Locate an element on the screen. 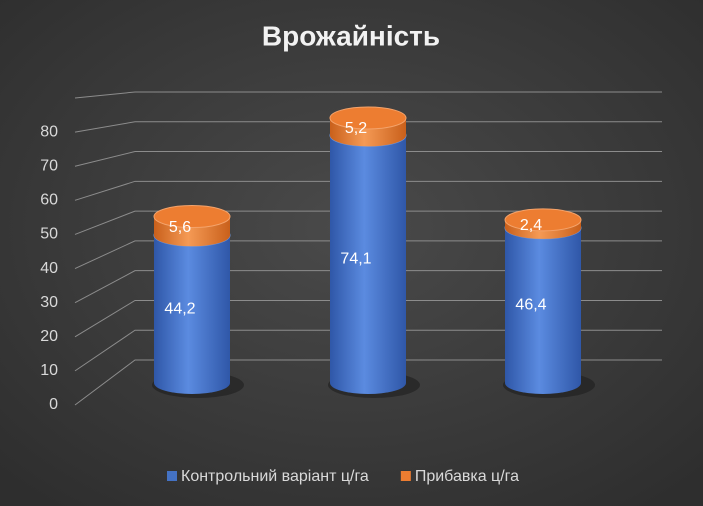  data-label: 5,6 is located at coordinates (180, 227).